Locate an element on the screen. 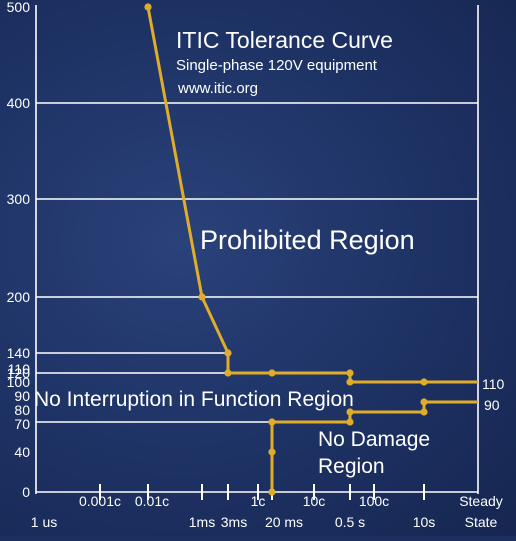 The image size is (516, 541). x-tick-label-top: 1c is located at coordinates (258, 501).